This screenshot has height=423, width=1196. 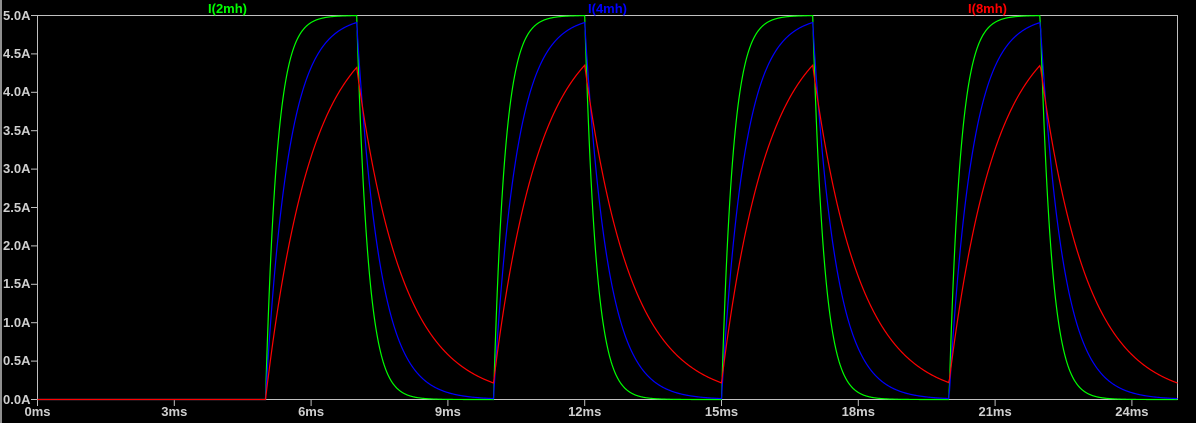 What do you see at coordinates (17, 92) in the screenshot?
I see `y-axis-label: 4.0A` at bounding box center [17, 92].